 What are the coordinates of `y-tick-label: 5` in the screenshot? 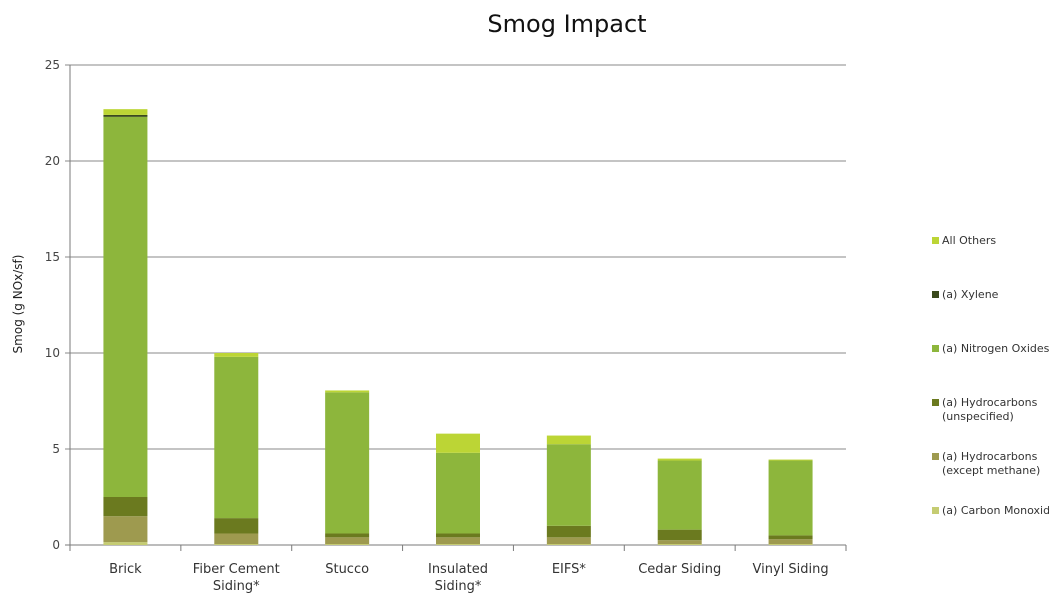 It's located at (56, 449).